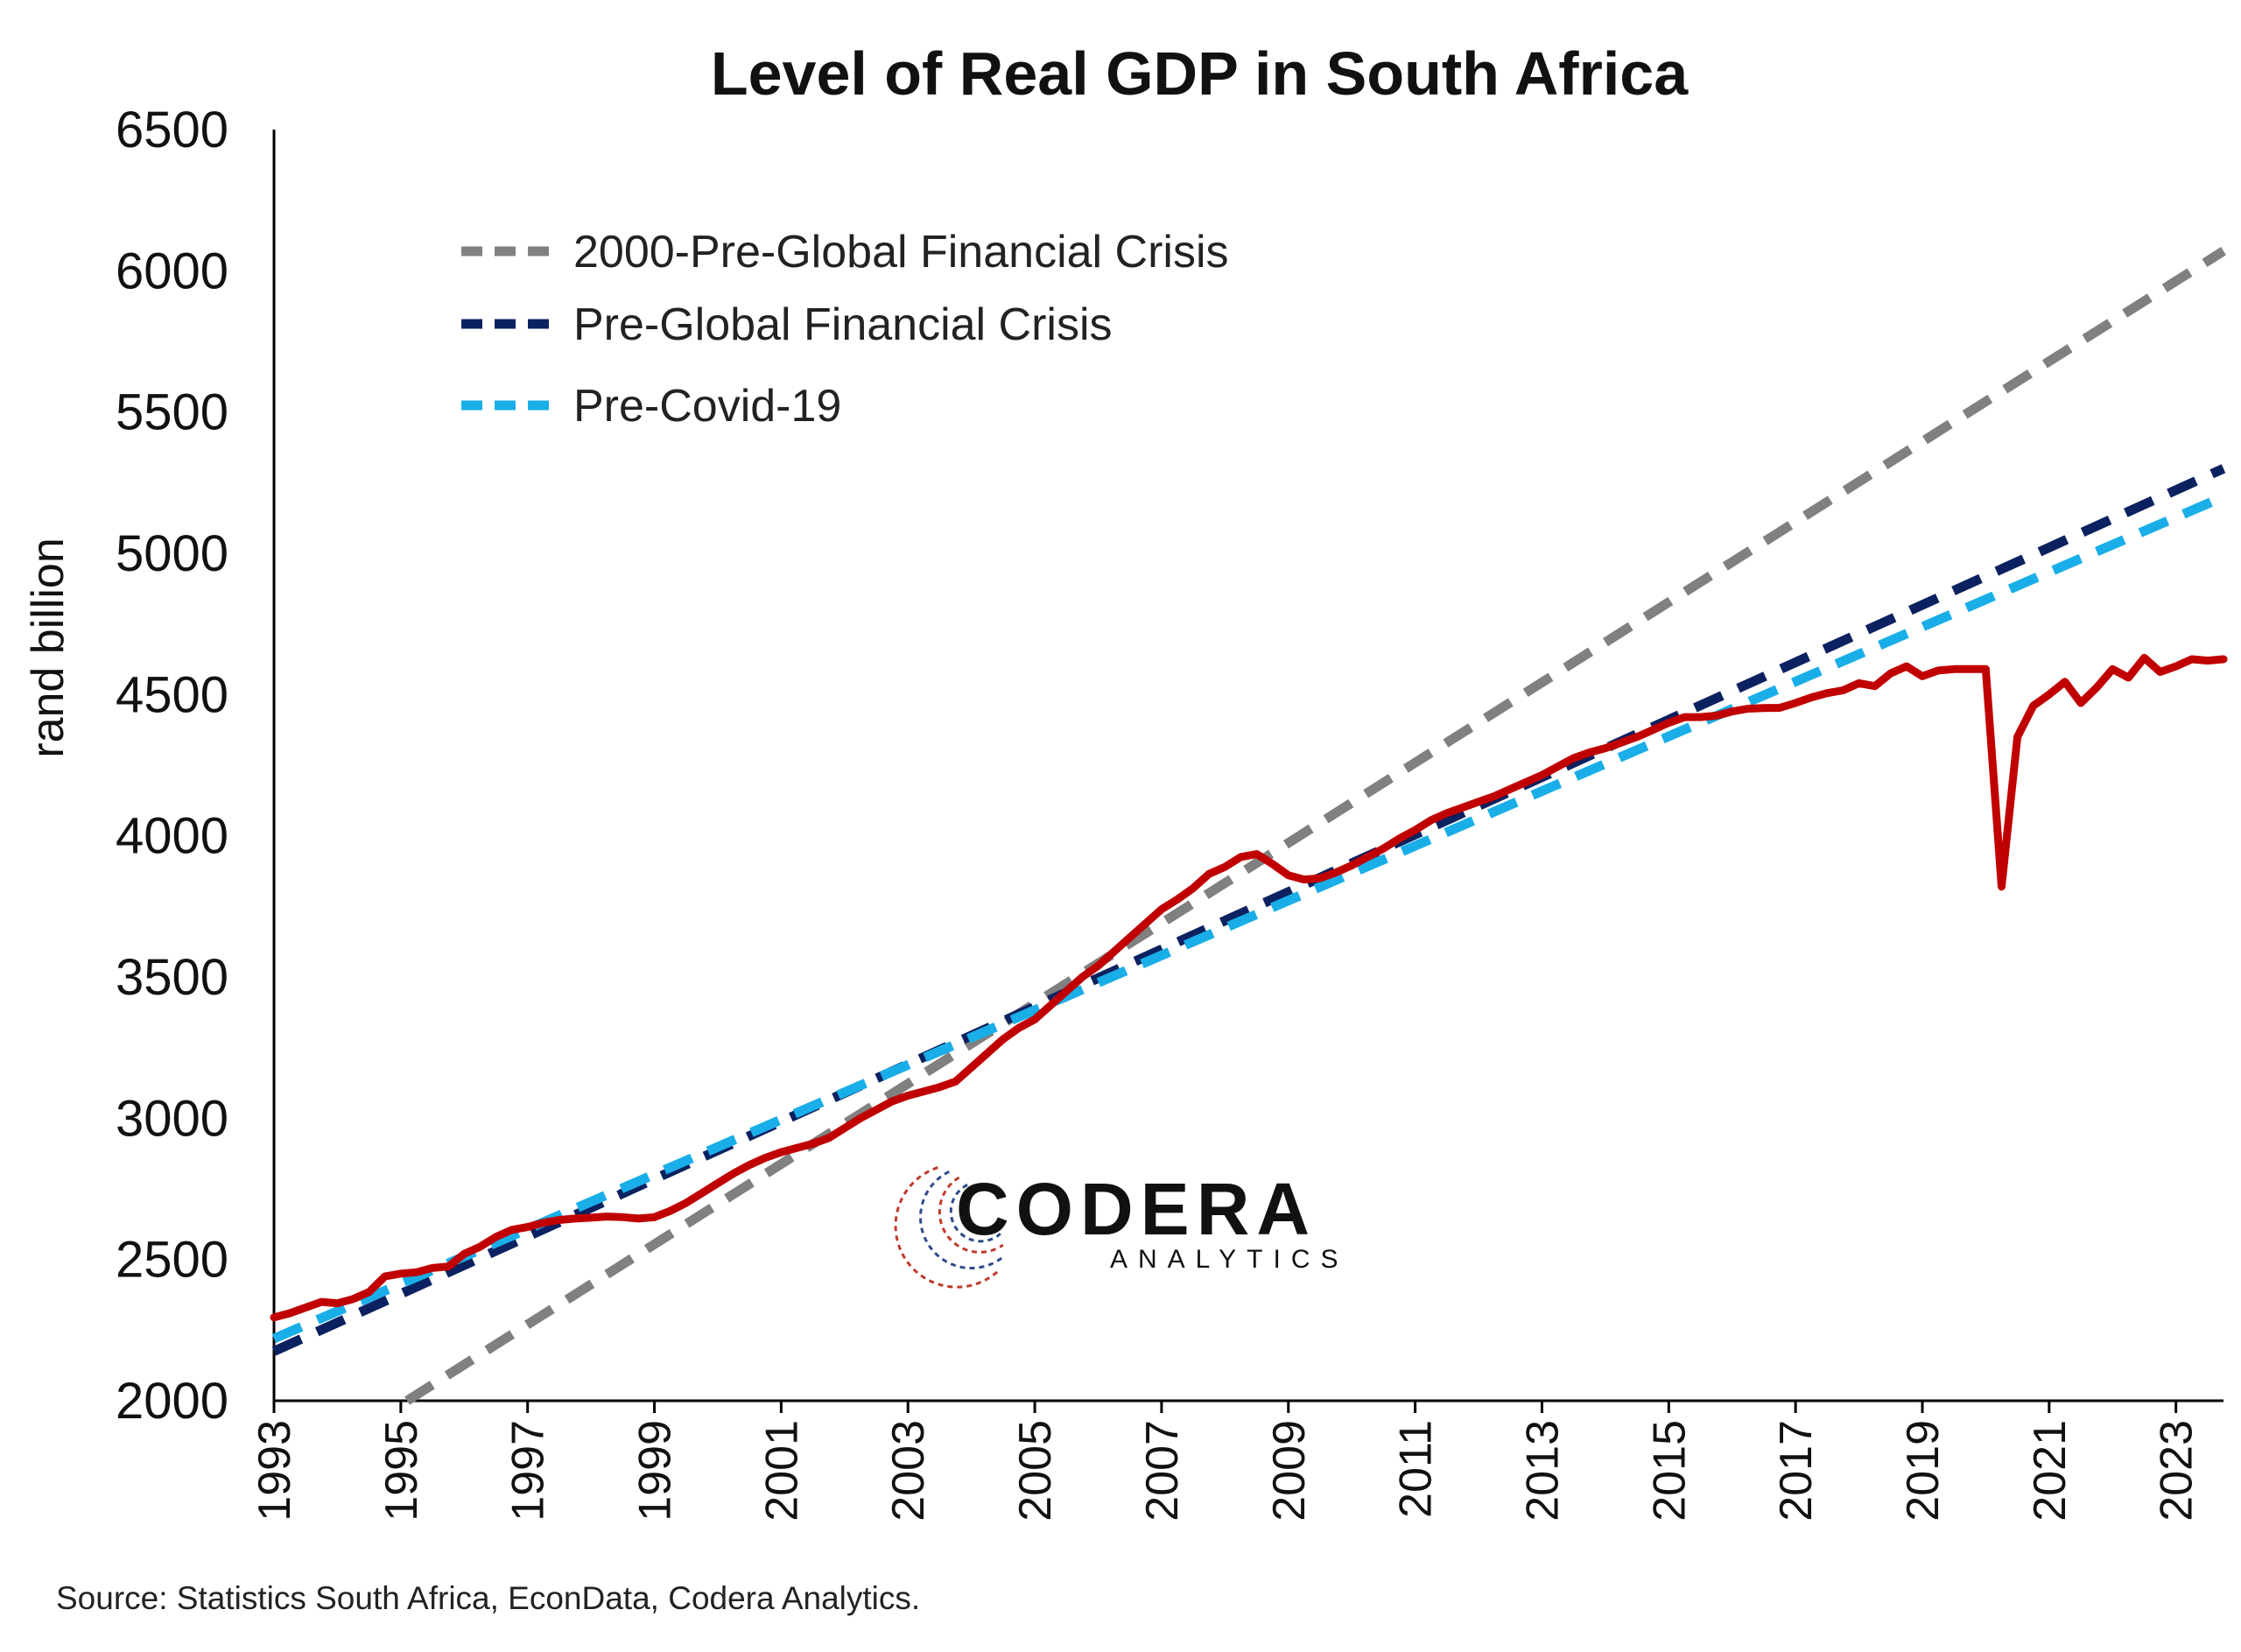 The image size is (2241, 1652). I want to click on x-tick-label: 2003, so click(908, 1471).